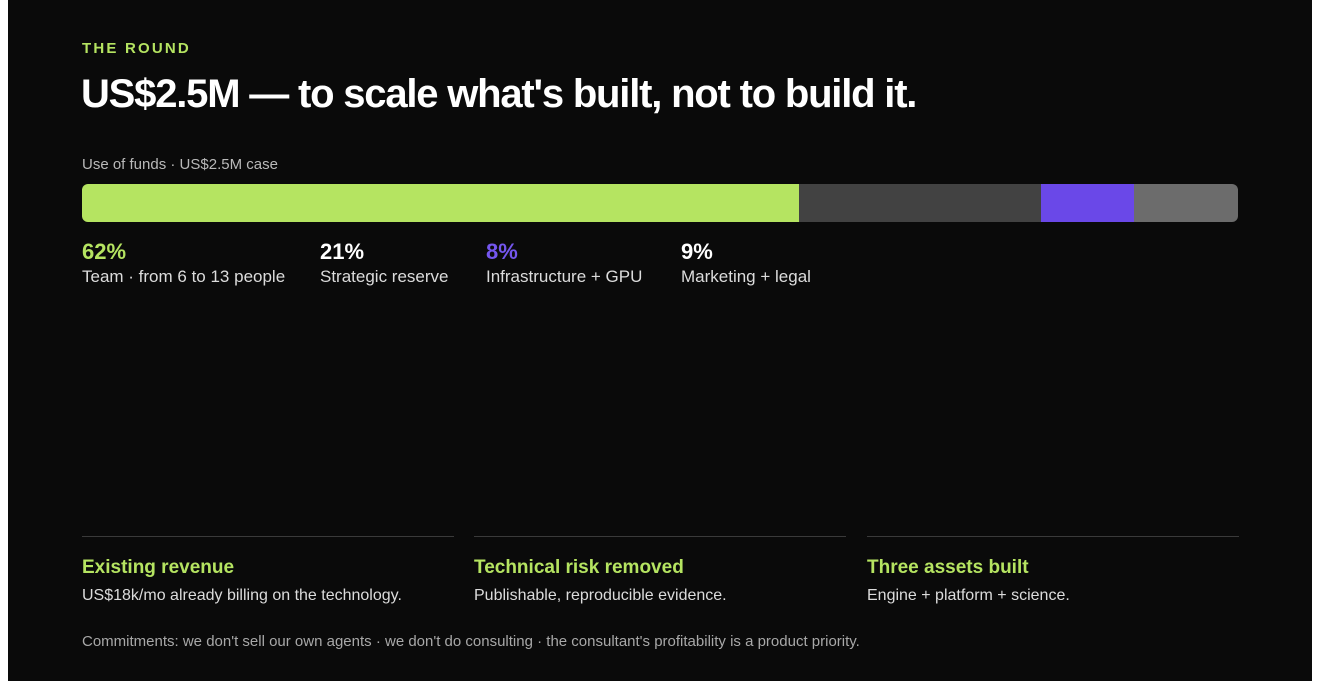 The image size is (1320, 681). Describe the element at coordinates (180, 164) in the screenshot. I see `use-of-funds-caption: Use of funds · US$2.5M case` at that location.